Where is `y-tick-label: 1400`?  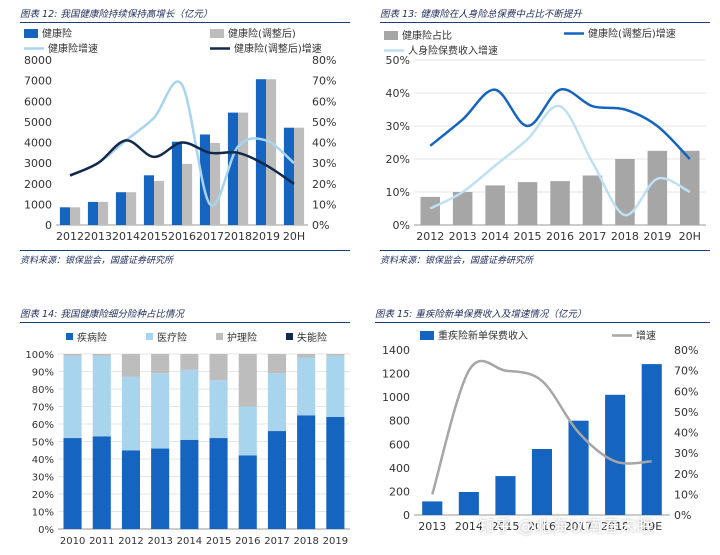 y-tick-label: 1400 is located at coordinates (396, 350).